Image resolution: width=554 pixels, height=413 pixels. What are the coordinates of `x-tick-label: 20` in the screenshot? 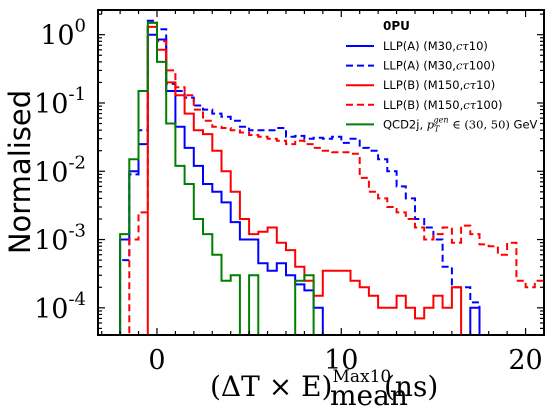 It's located at (525, 360).